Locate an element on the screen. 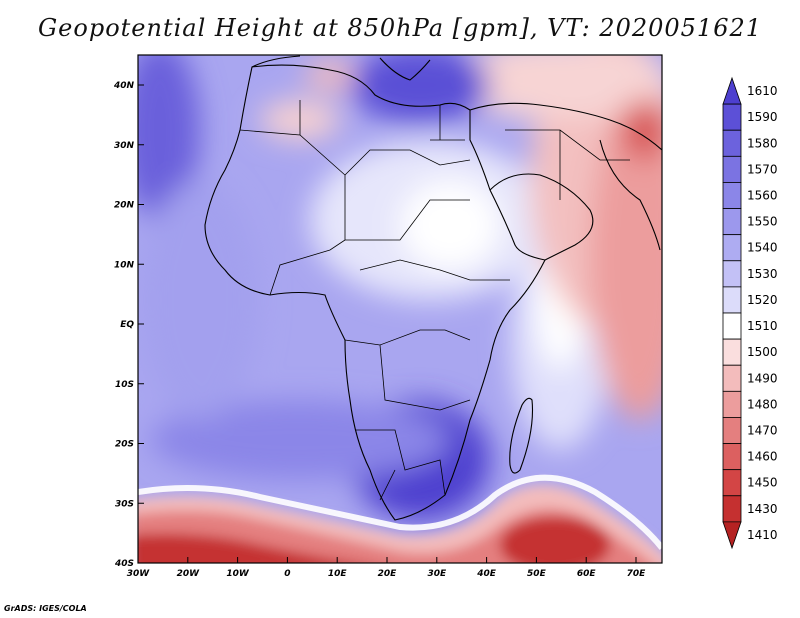 This screenshot has width=800, height=618. field-south-low-east is located at coordinates (555, 540).